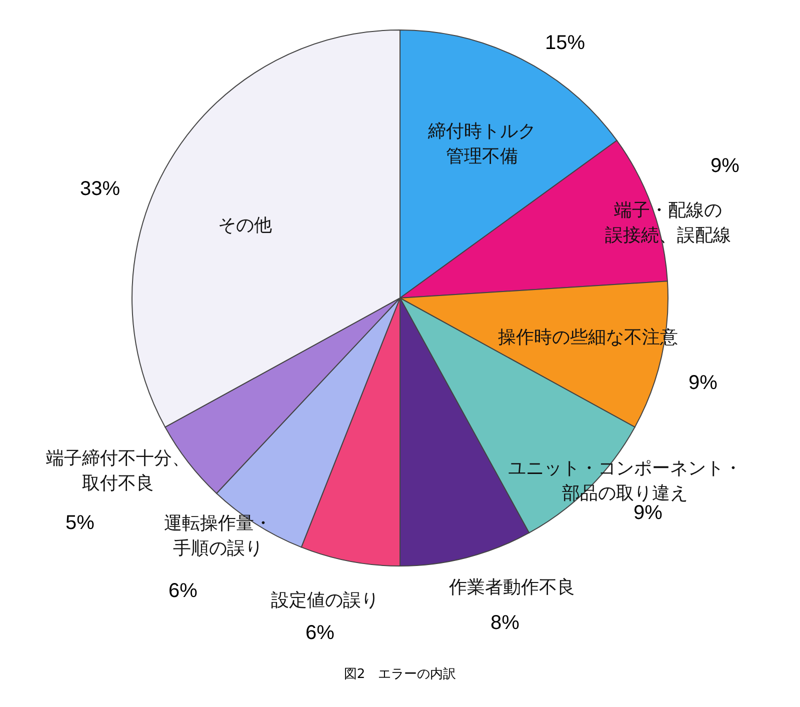  What do you see at coordinates (100, 189) in the screenshot?
I see `data-label: 33%` at bounding box center [100, 189].